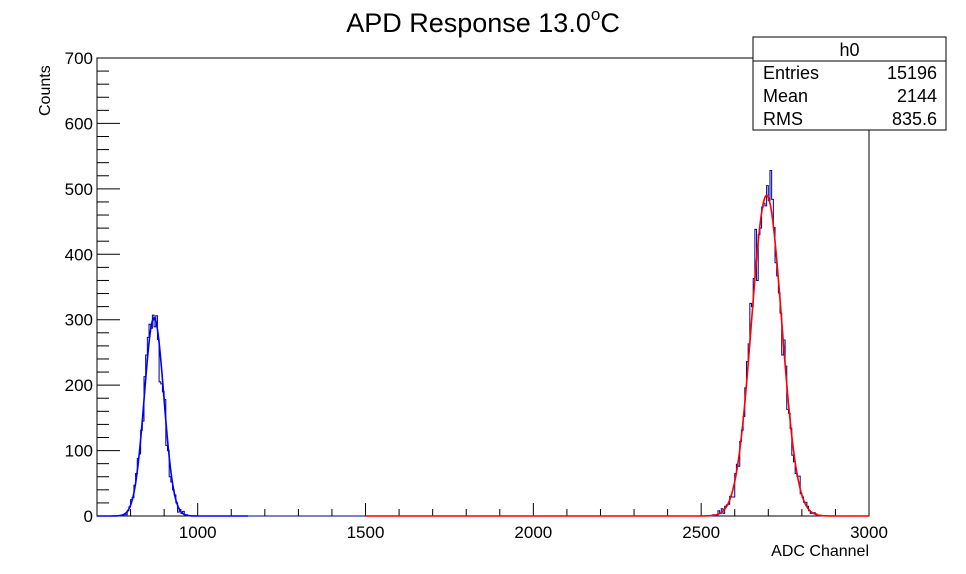 The image size is (966, 574). I want to click on y-axis-ticks, so click(108, 287).